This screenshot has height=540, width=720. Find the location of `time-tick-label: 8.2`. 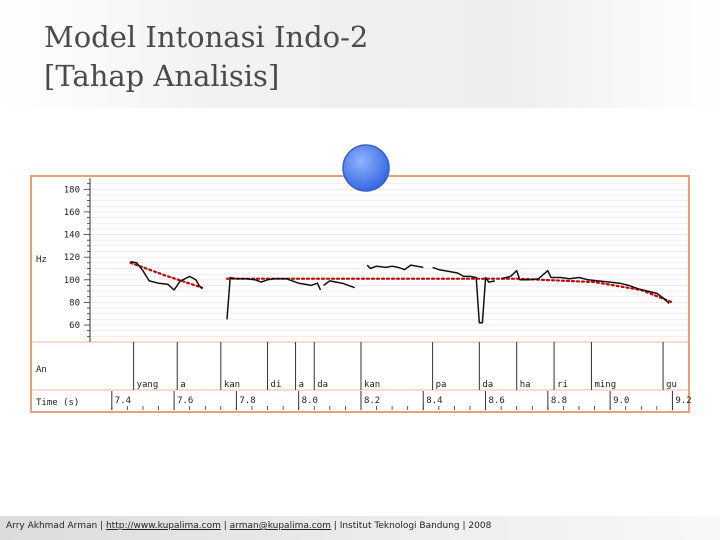

time-tick-label: 8.2 is located at coordinates (372, 401).